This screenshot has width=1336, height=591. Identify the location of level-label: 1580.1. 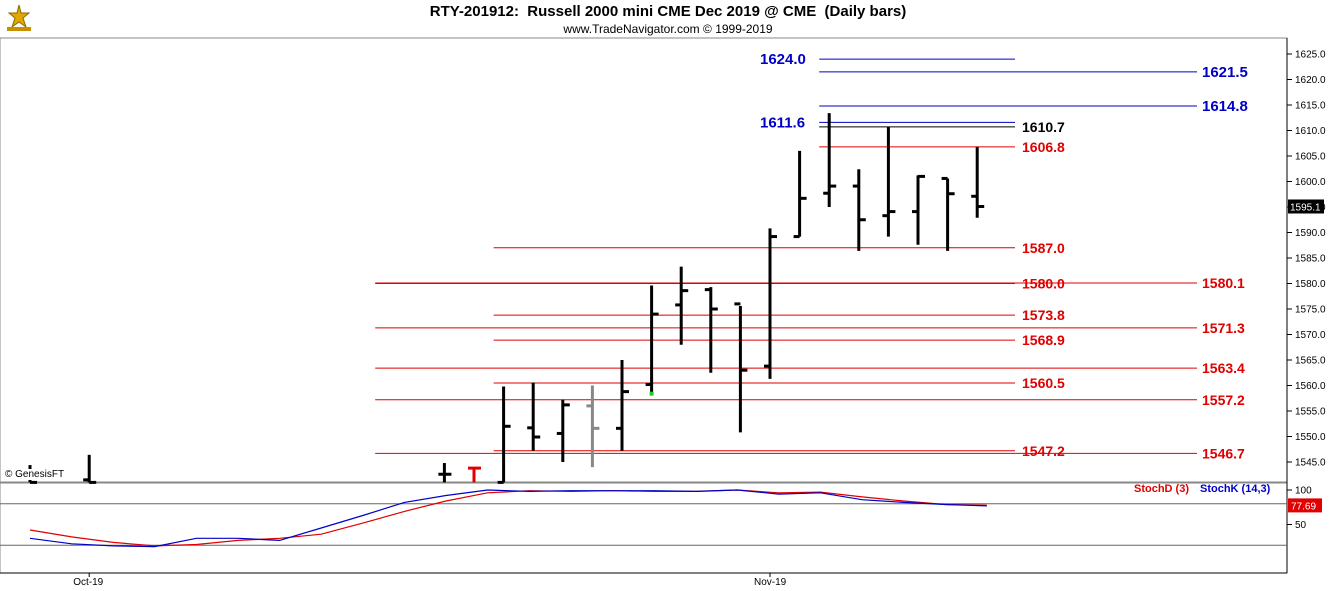
(1223, 283).